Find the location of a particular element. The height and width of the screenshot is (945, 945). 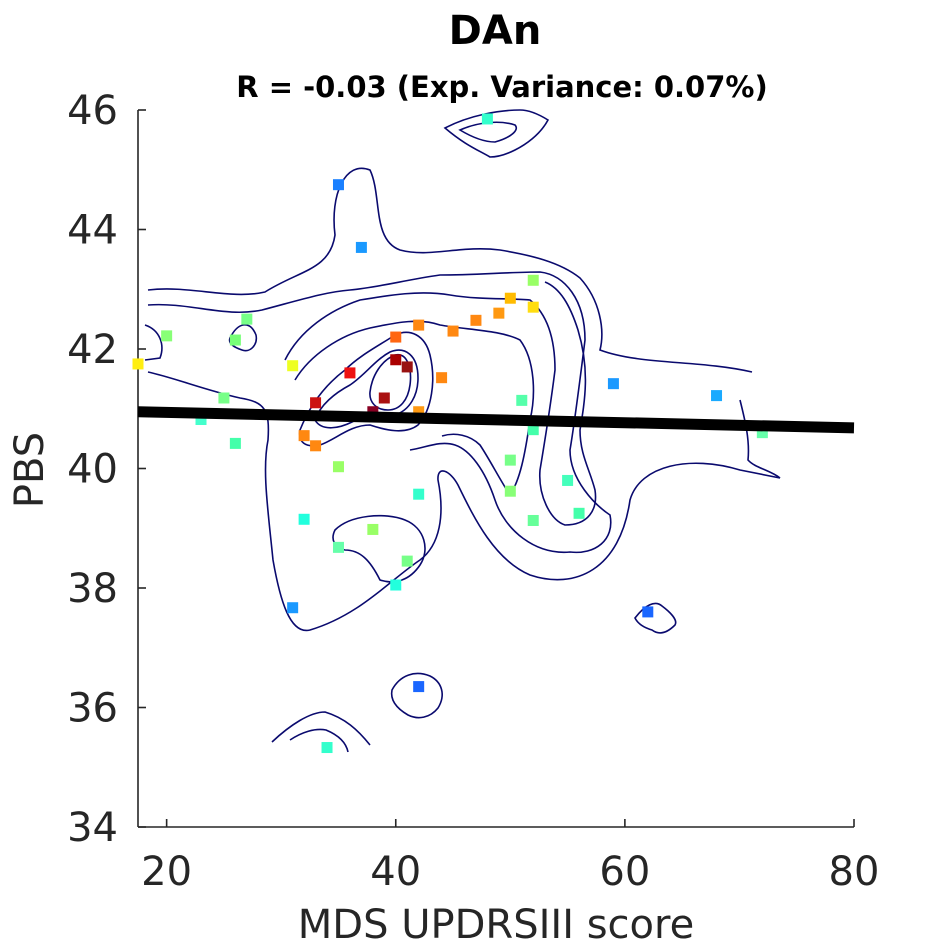

x-tick-label: 20 is located at coordinates (166, 872).